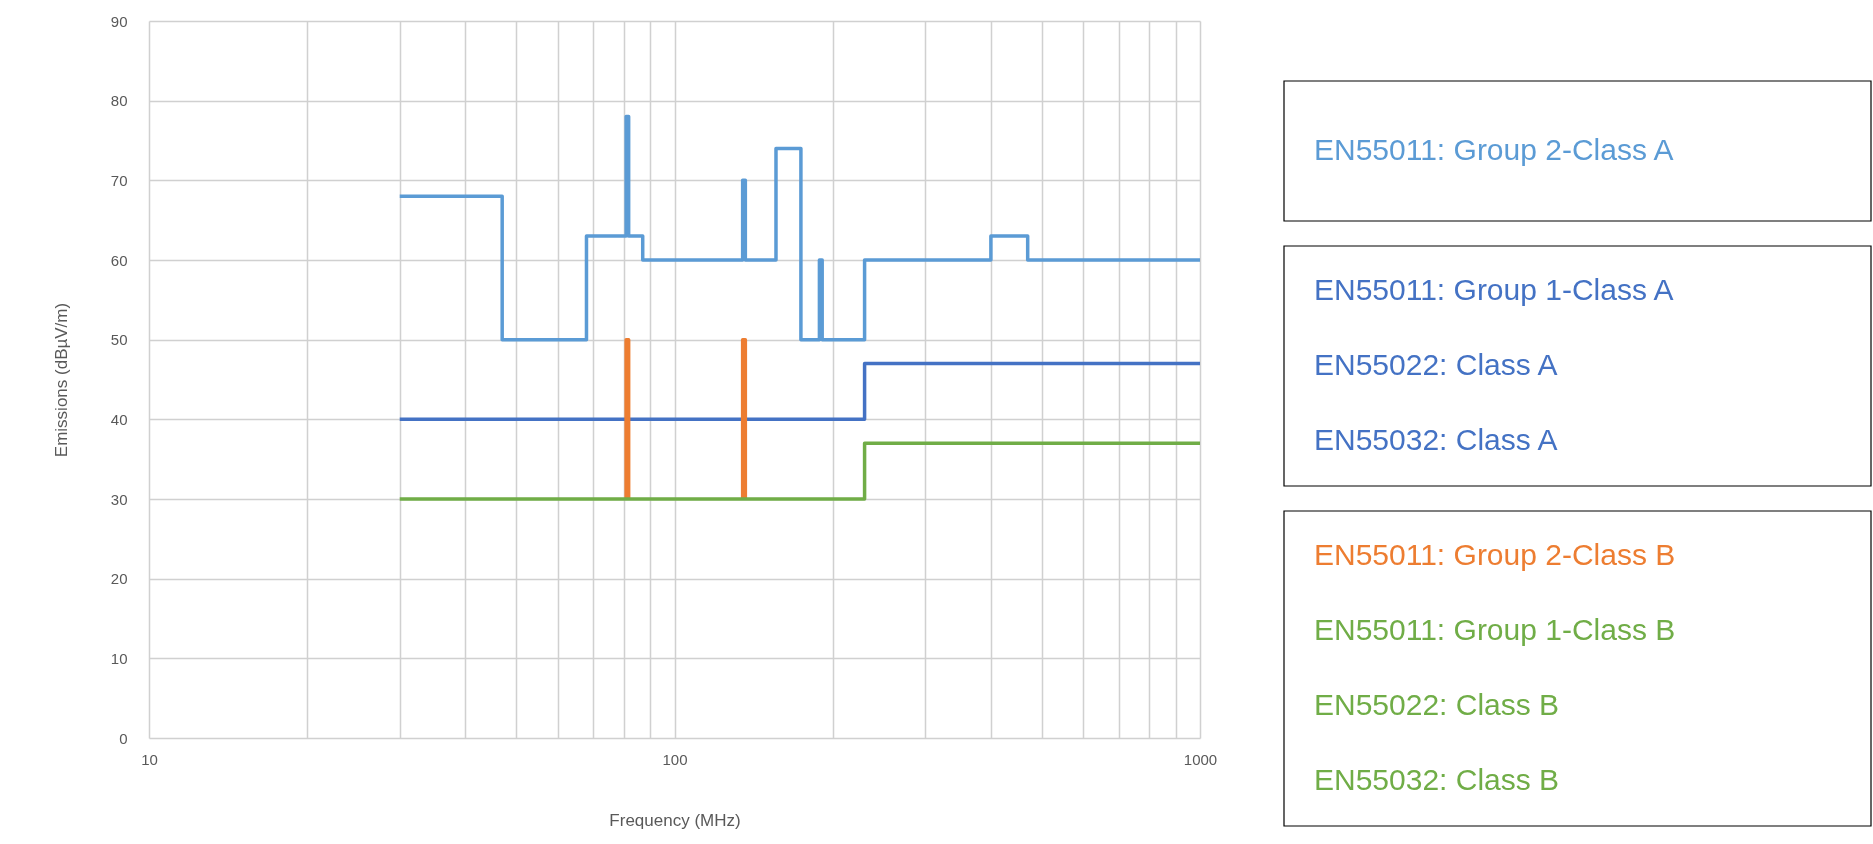 The height and width of the screenshot is (844, 1873). What do you see at coordinates (119, 21) in the screenshot?
I see `y-tick-label: 90` at bounding box center [119, 21].